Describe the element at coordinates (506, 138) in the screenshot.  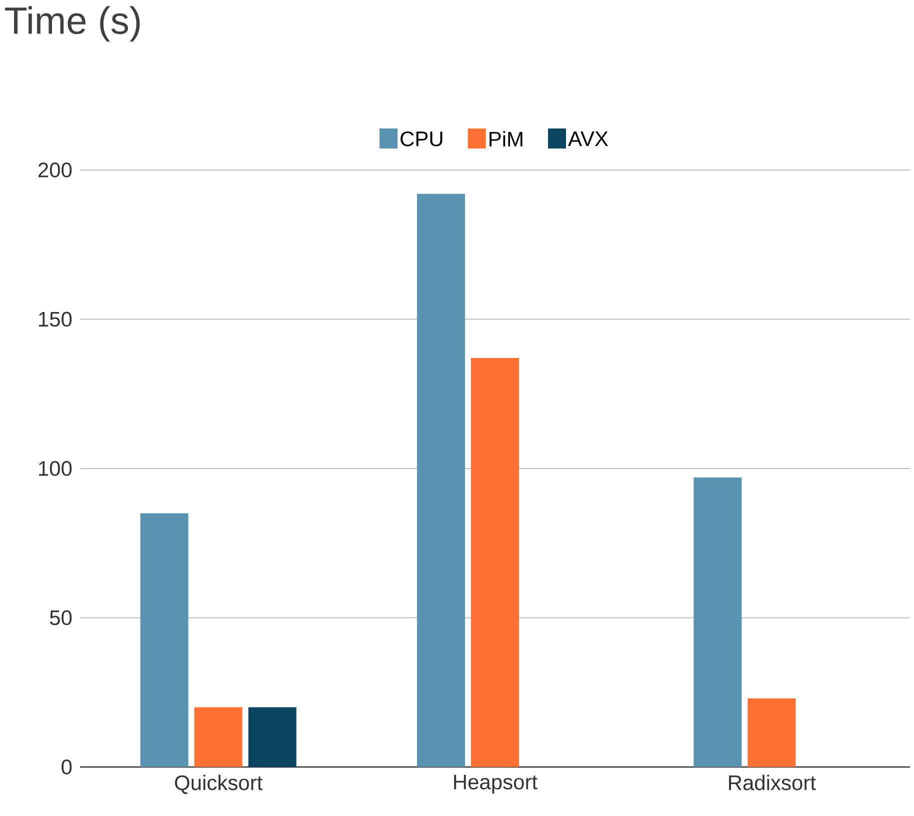
I see `legend-label: PiM` at that location.